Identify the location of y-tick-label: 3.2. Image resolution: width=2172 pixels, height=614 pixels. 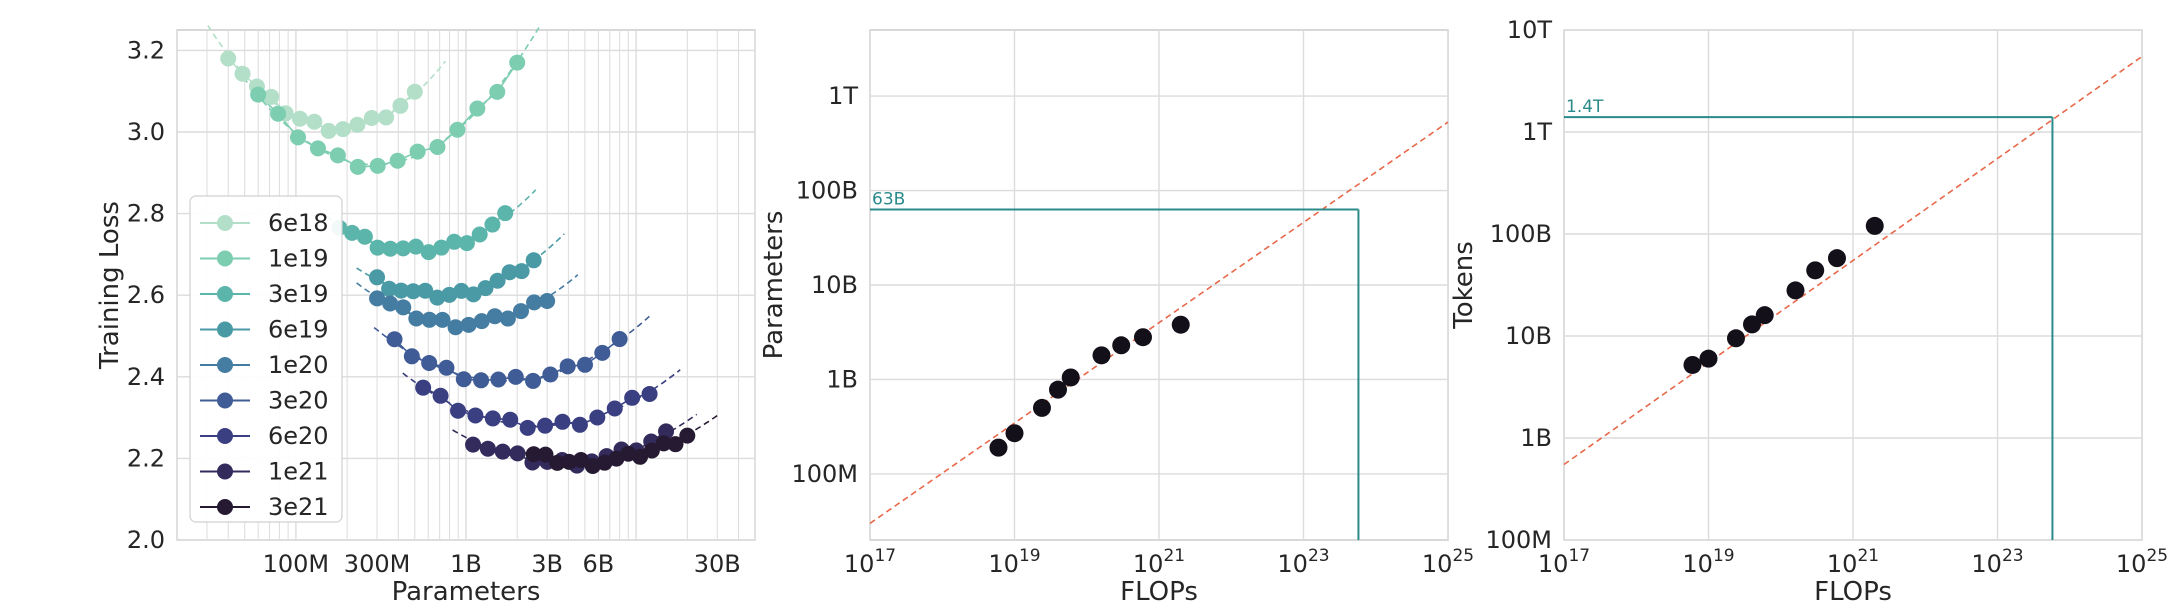
(146, 50).